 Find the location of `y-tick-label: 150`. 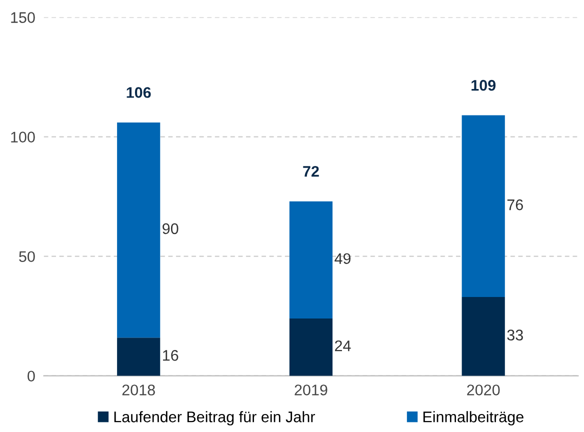

y-tick-label: 150 is located at coordinates (23, 17).